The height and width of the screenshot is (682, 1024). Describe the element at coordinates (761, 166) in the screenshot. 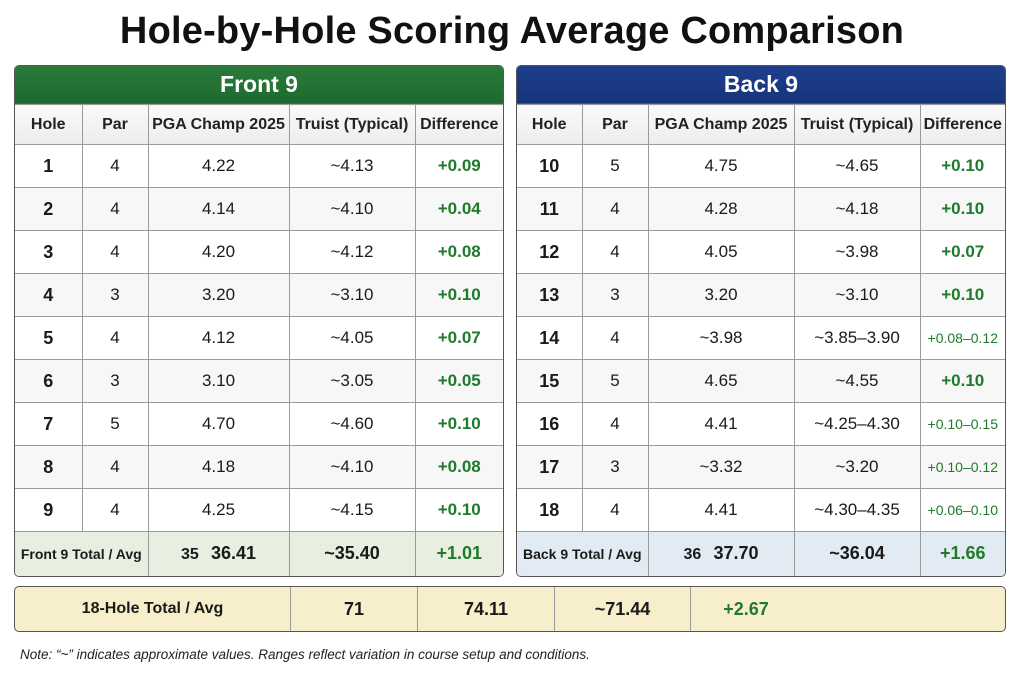

I see `table-row: 10 5 4.75 ~4.65 +0.10` at that location.